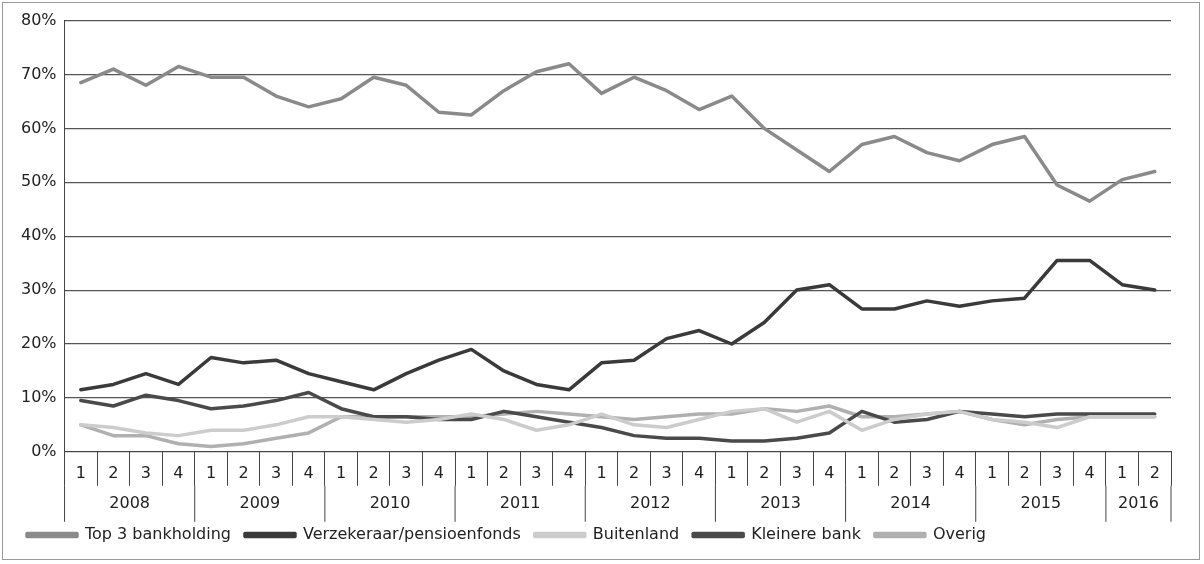 The width and height of the screenshot is (1204, 564). I want to click on text: 2010, so click(390, 502).